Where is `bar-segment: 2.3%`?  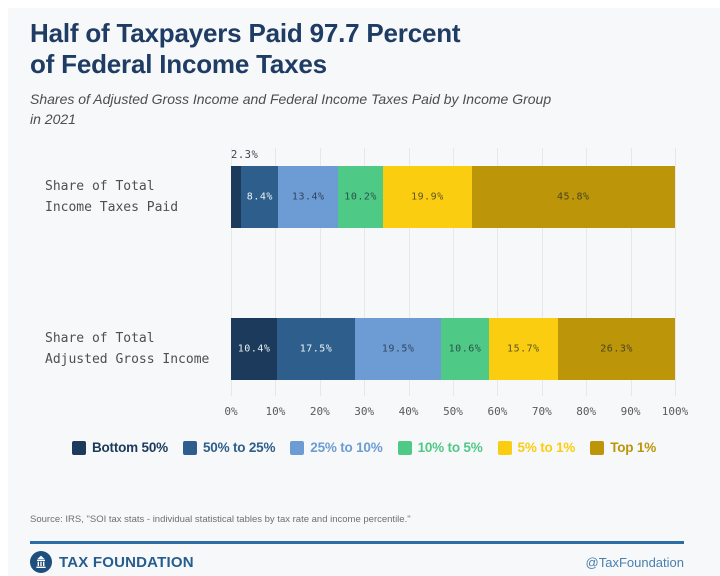
bar-segment: 2.3% is located at coordinates (244, 188).